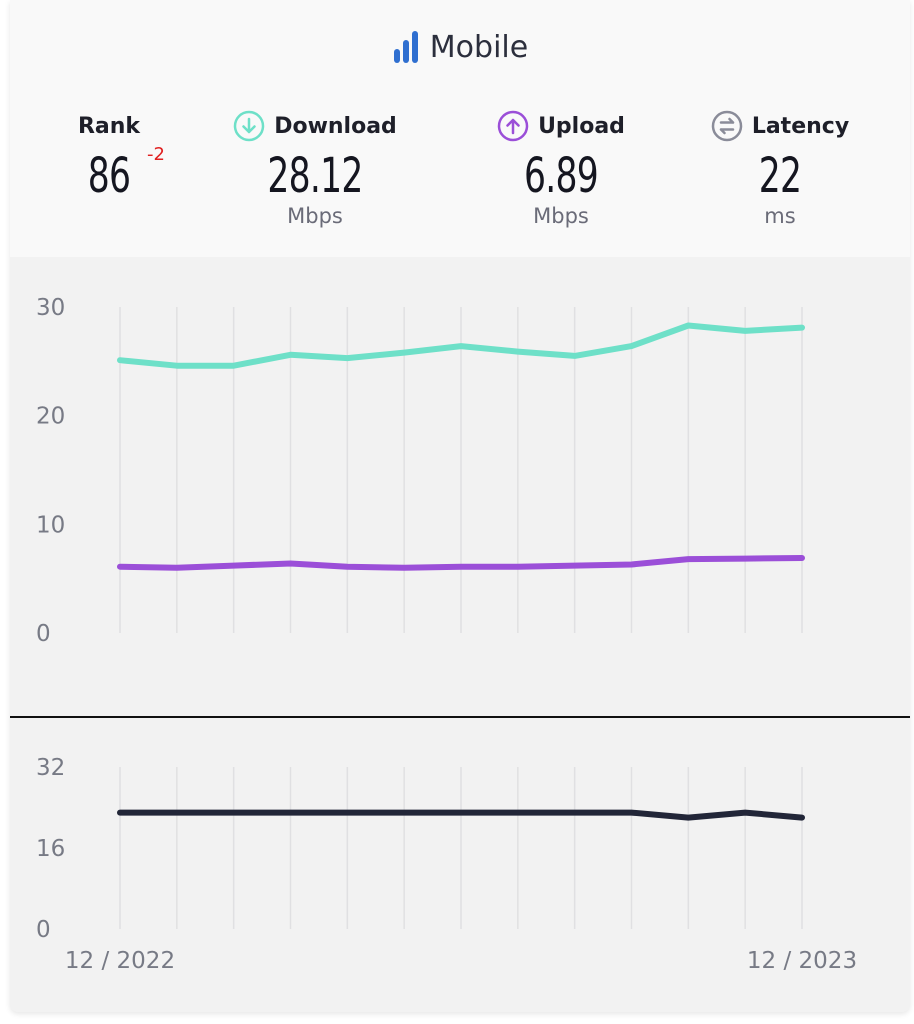 The height and width of the screenshot is (1024, 914). Describe the element at coordinates (156, 154) in the screenshot. I see `rank-change-badge: -2` at that location.